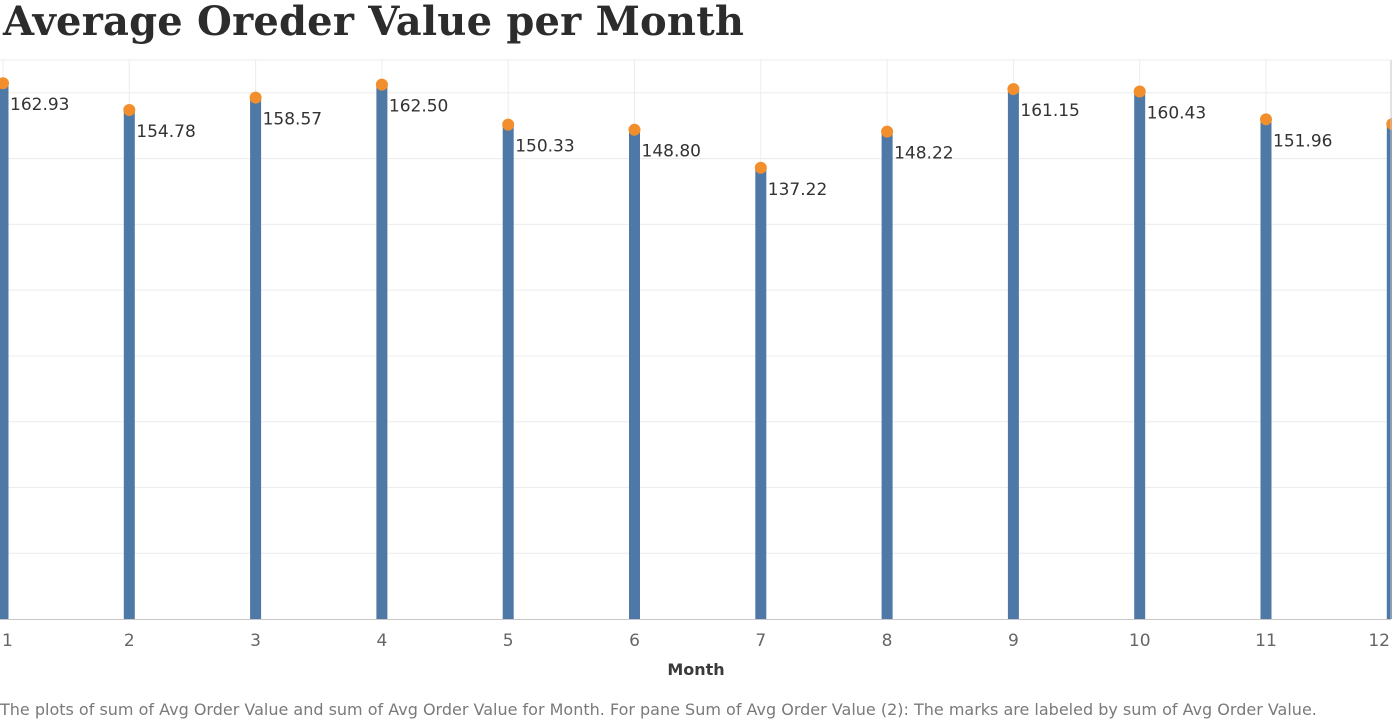  I want to click on data-label-month-3: 158.57, so click(292, 120).